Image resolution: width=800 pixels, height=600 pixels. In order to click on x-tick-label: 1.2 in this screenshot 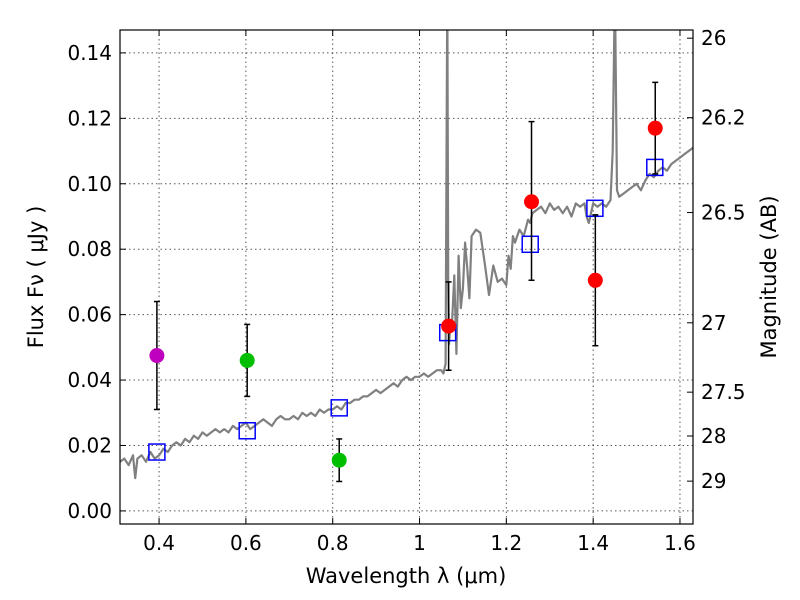, I will do `click(506, 543)`.